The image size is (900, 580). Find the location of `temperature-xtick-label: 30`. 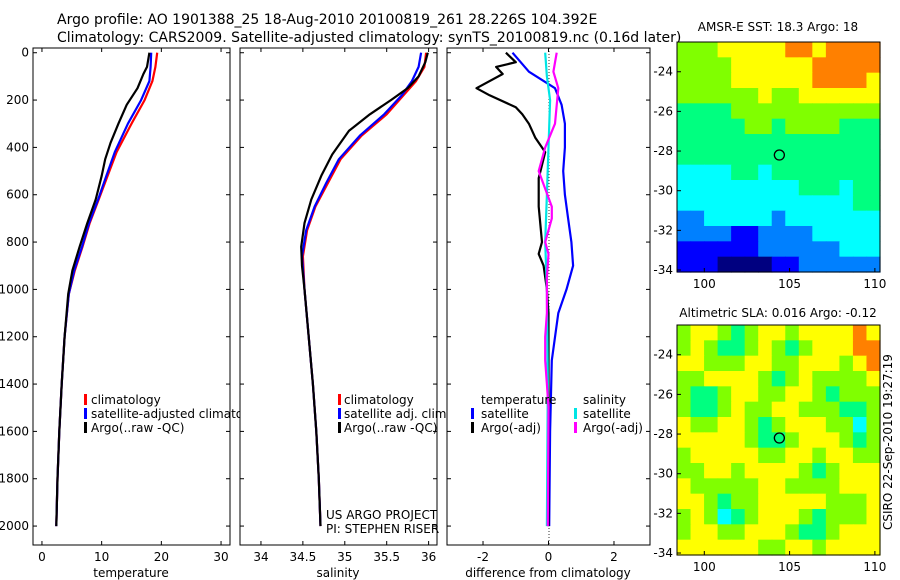

temperature-xtick-label: 30 is located at coordinates (220, 557).